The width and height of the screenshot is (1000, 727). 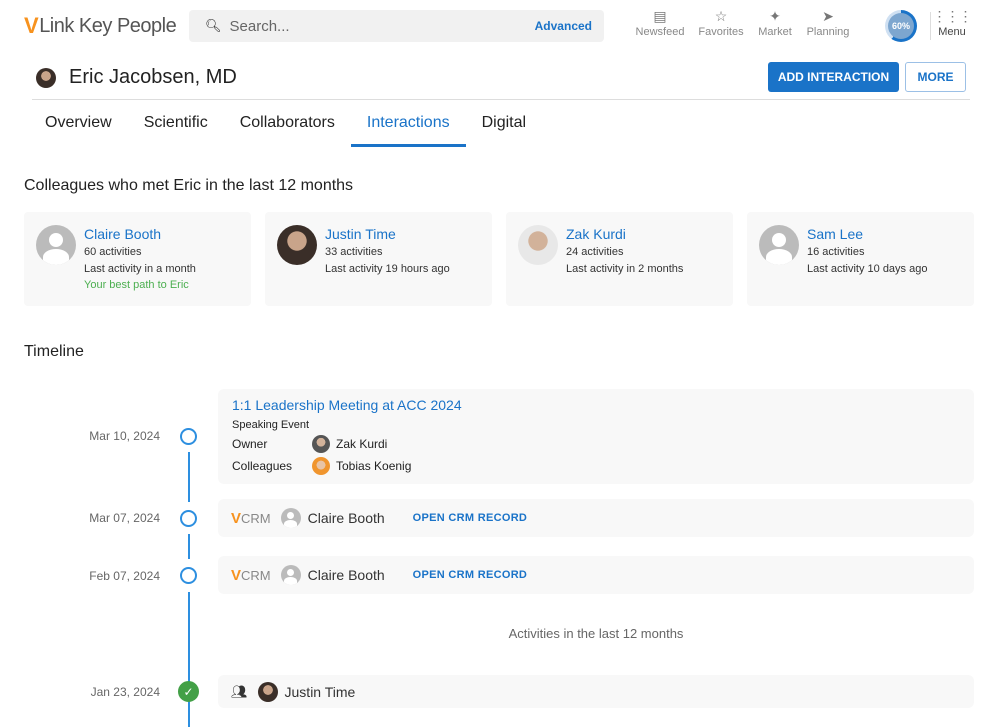 What do you see at coordinates (123, 234) in the screenshot?
I see `colleague-name: Claire Booth` at bounding box center [123, 234].